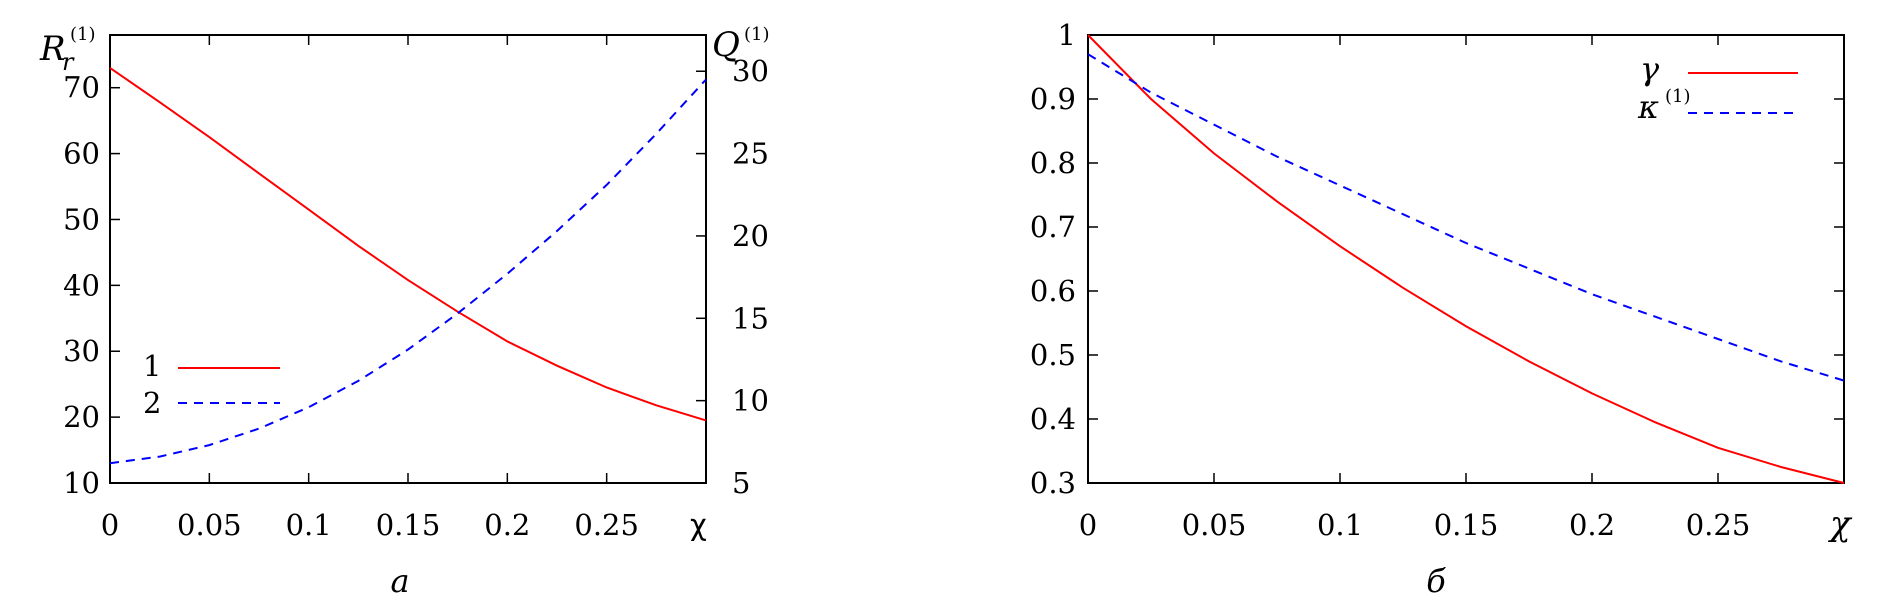  I want to click on y-tick-label: 0.9, so click(1053, 99).